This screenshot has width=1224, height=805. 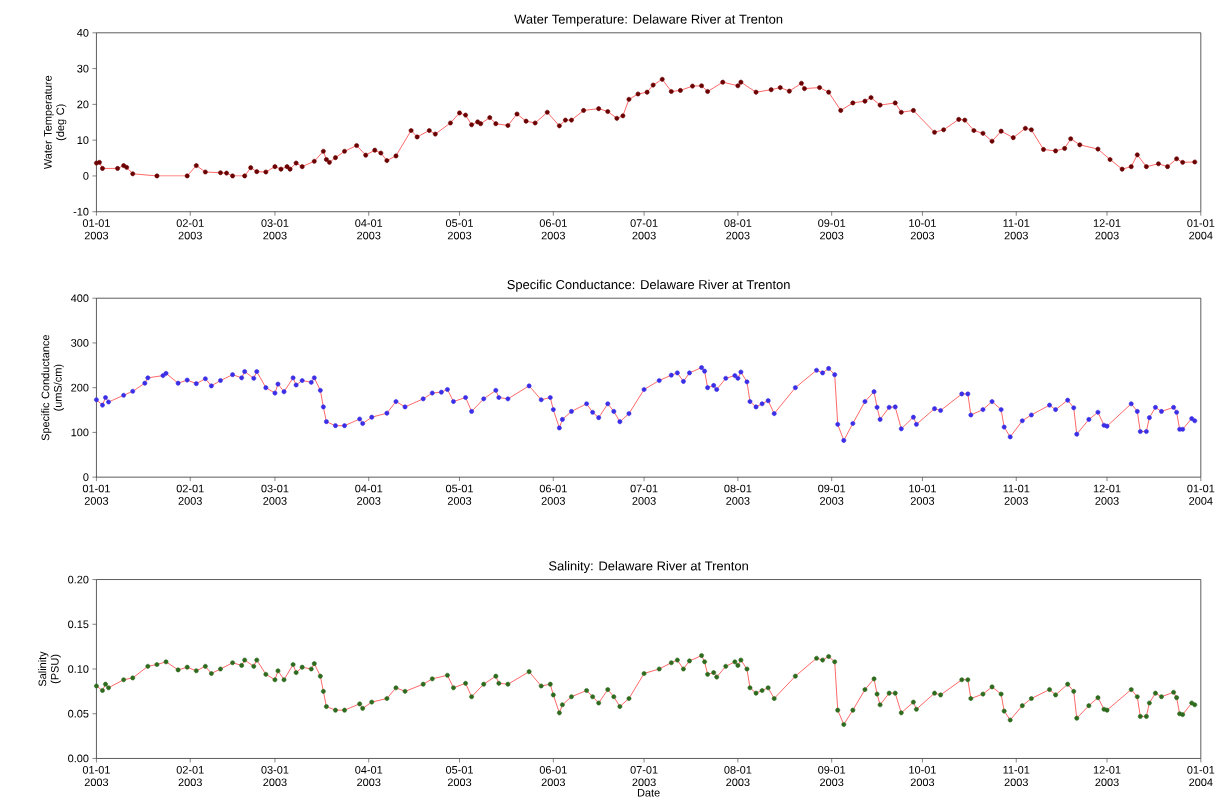 What do you see at coordinates (78, 713) in the screenshot?
I see `y-tick-label: 0.05` at bounding box center [78, 713].